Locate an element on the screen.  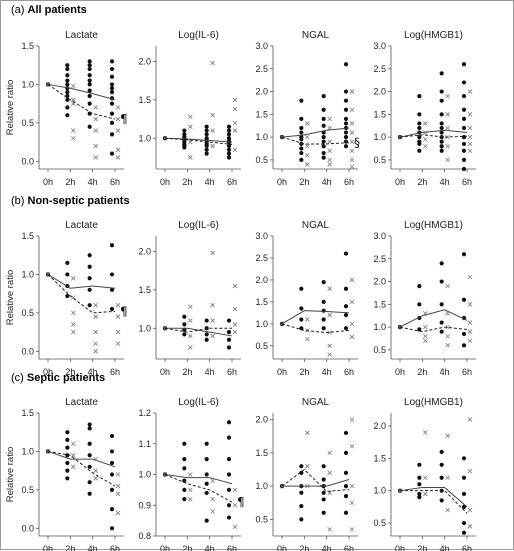
panel-title: Log(HMGB1) is located at coordinates (433, 225).